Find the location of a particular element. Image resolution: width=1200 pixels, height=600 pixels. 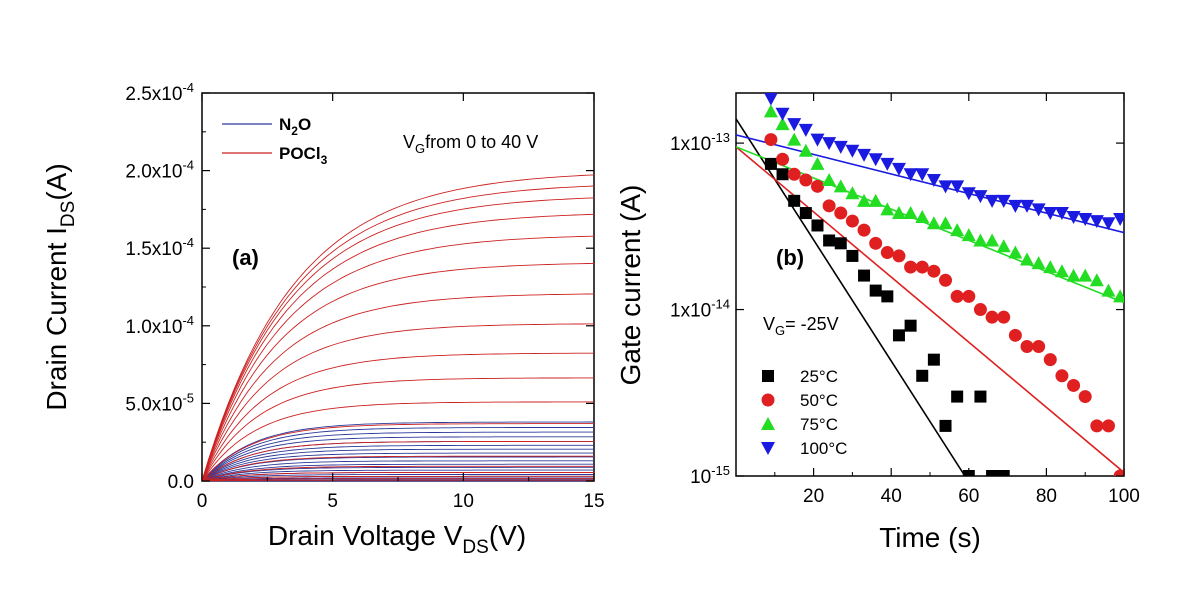

panel-a-annotation-main: V is located at coordinates (409, 142).